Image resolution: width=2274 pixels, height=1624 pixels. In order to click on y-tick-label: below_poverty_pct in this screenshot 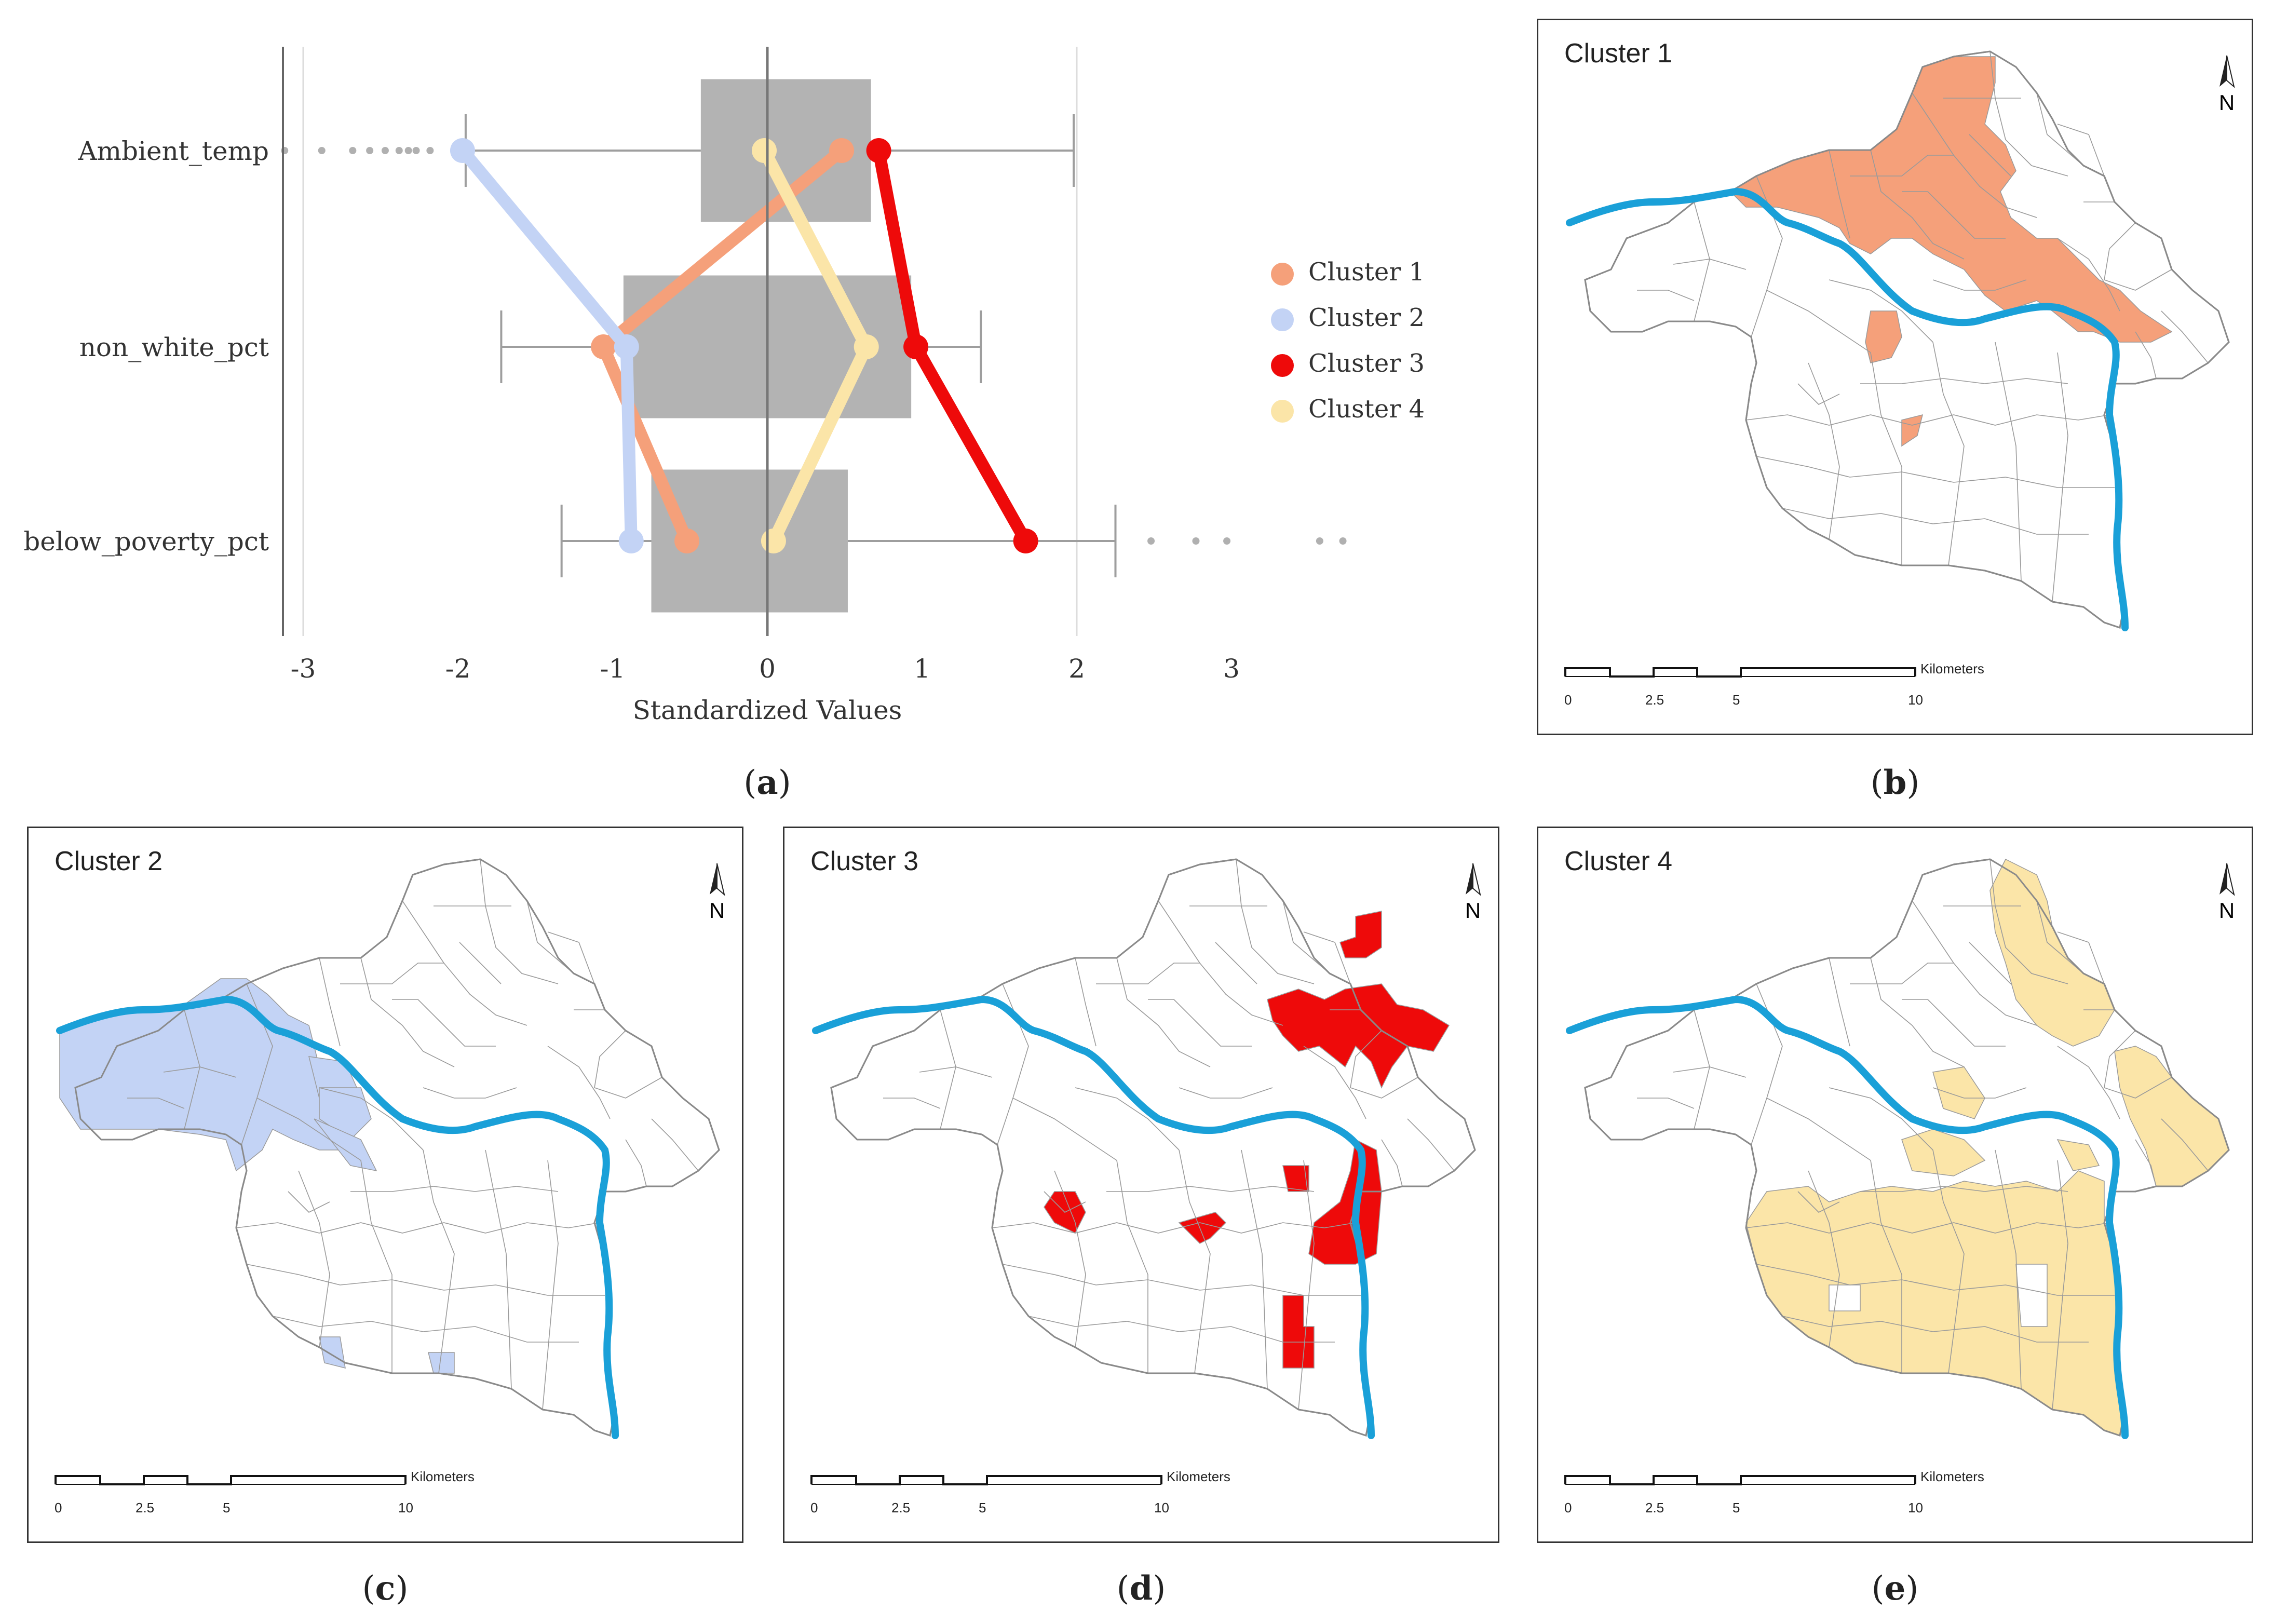, I will do `click(146, 542)`.